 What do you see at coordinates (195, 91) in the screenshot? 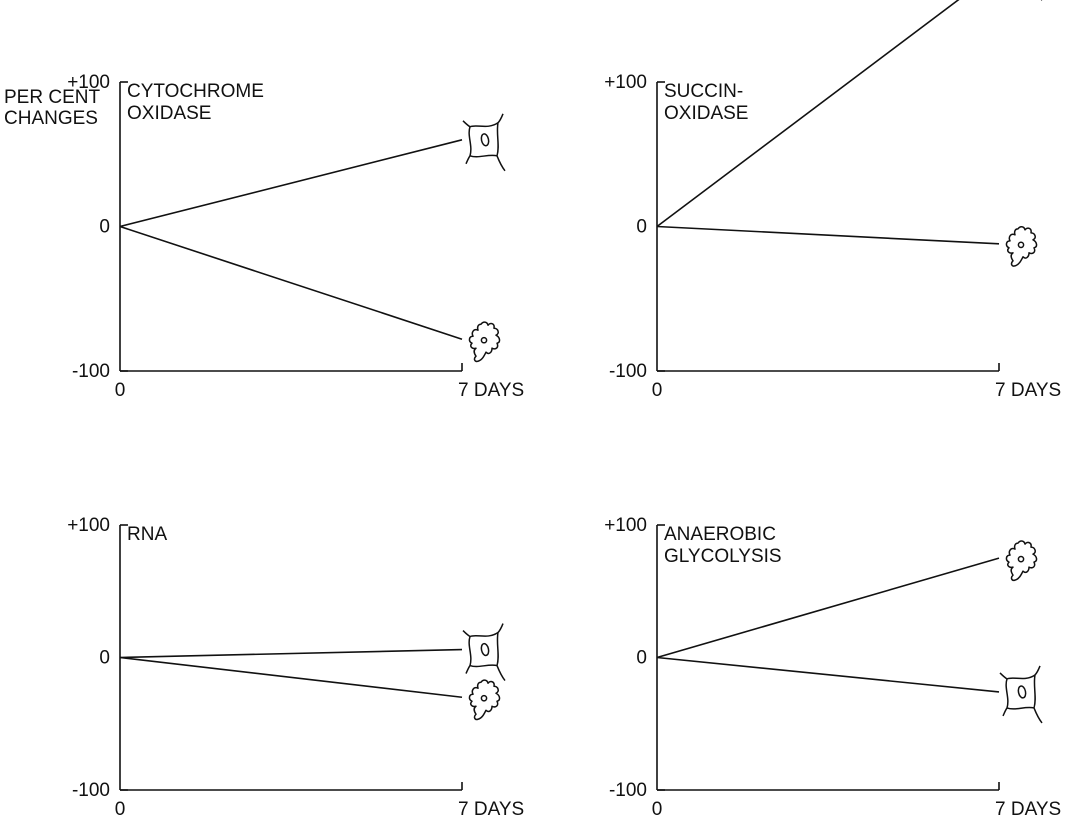
I see `chart-title: CYTOCHROME` at bounding box center [195, 91].